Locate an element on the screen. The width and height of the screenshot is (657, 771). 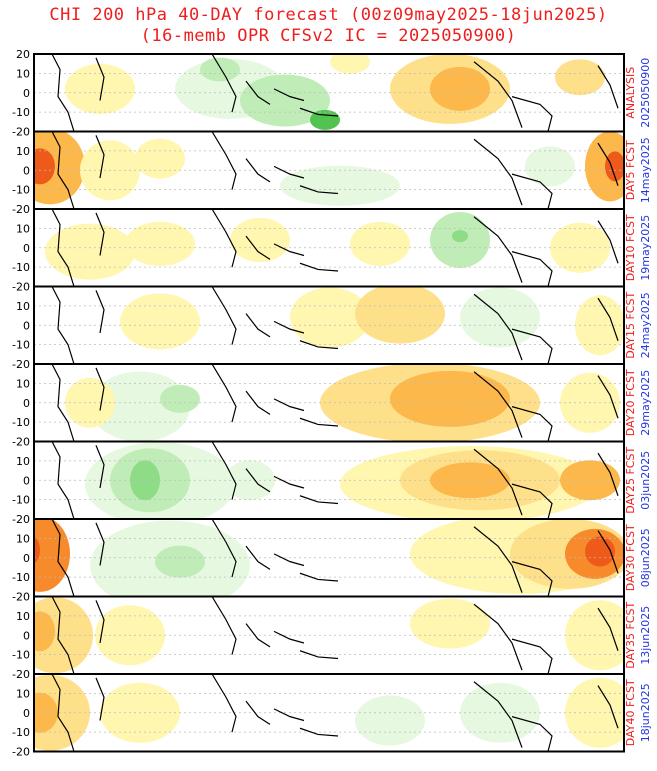
map-panel: 10 0 -10 -20 DAY20 FCST 29may2025 is located at coordinates (332, 406).